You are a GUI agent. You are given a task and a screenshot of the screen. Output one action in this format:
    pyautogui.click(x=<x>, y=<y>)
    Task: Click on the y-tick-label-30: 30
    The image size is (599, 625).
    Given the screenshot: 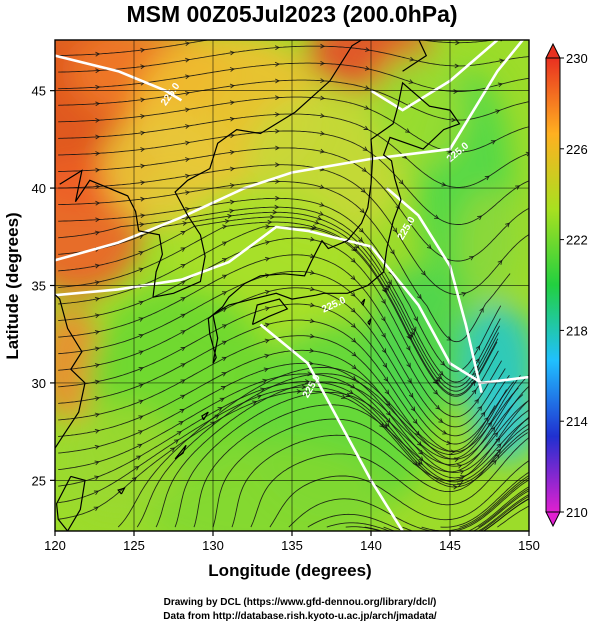 What is the action you would take?
    pyautogui.click(x=39, y=383)
    